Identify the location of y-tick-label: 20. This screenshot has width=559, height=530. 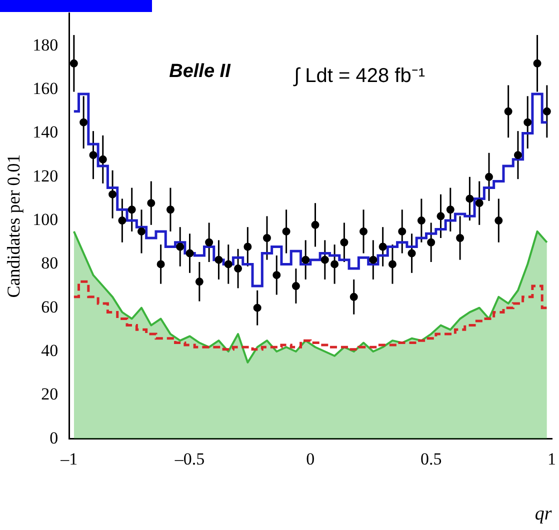
(49, 394).